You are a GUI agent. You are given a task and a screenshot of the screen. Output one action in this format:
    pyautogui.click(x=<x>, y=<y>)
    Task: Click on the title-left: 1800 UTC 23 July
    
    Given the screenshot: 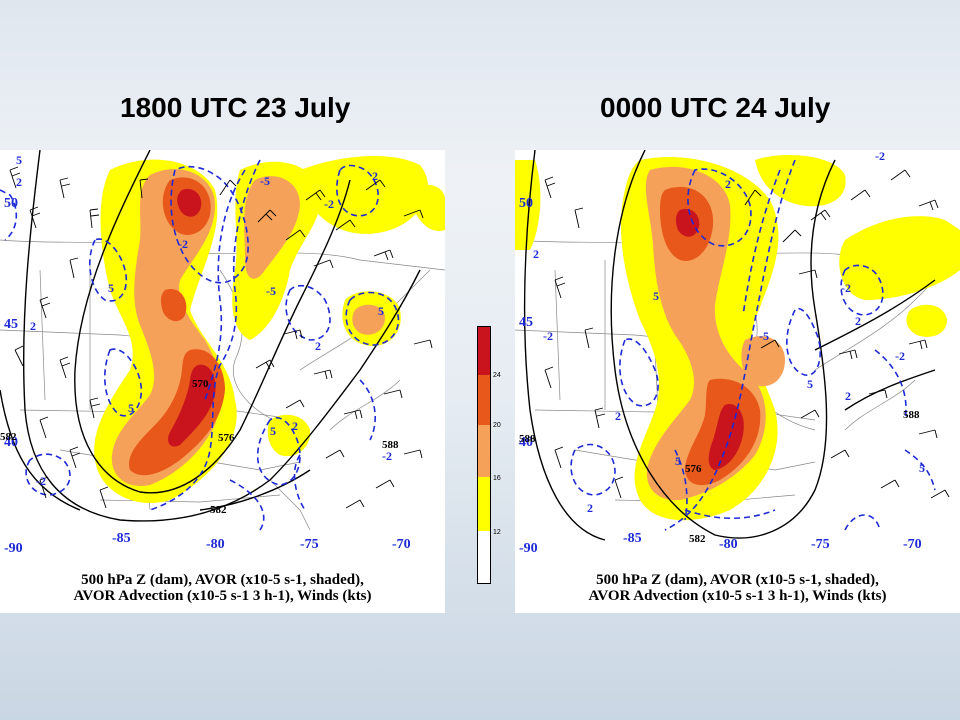 What is the action you would take?
    pyautogui.click(x=235, y=107)
    